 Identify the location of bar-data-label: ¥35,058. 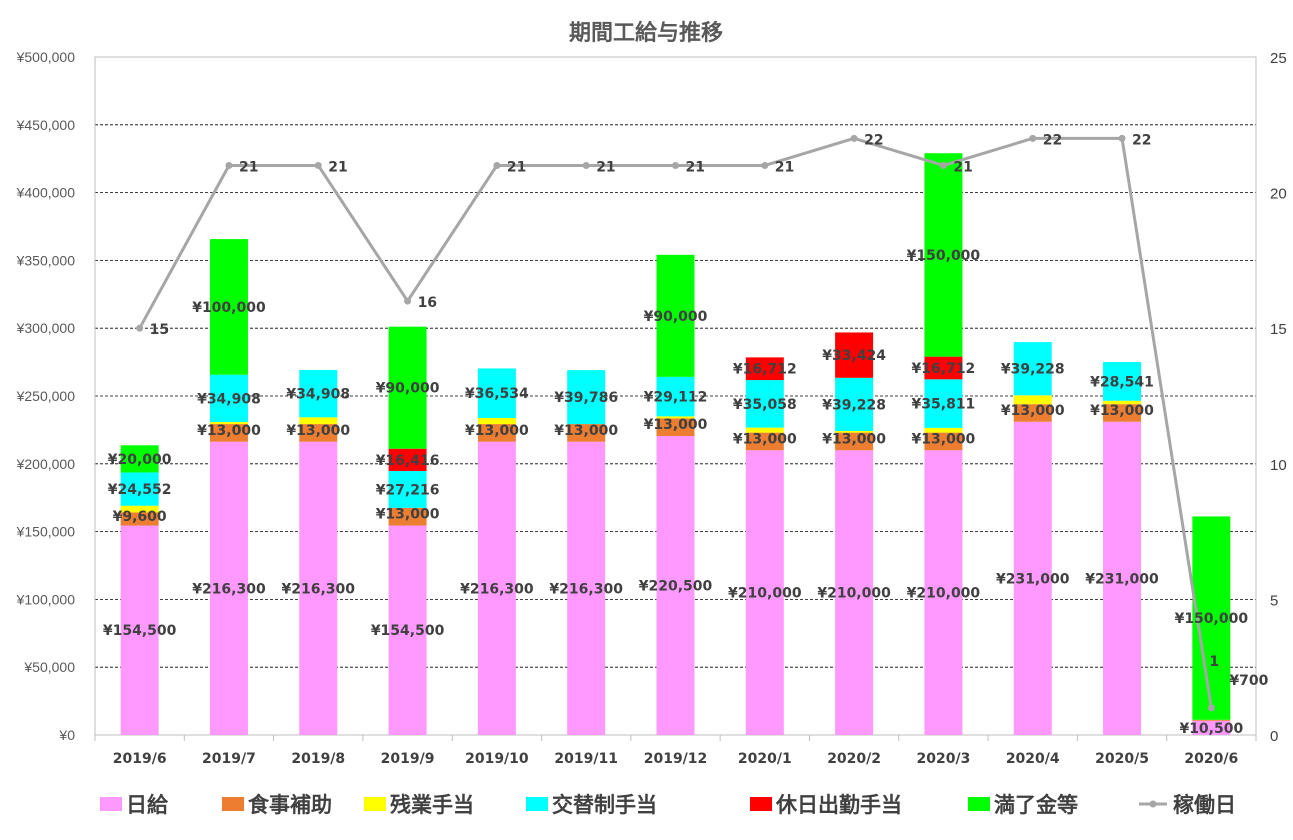
(765, 405).